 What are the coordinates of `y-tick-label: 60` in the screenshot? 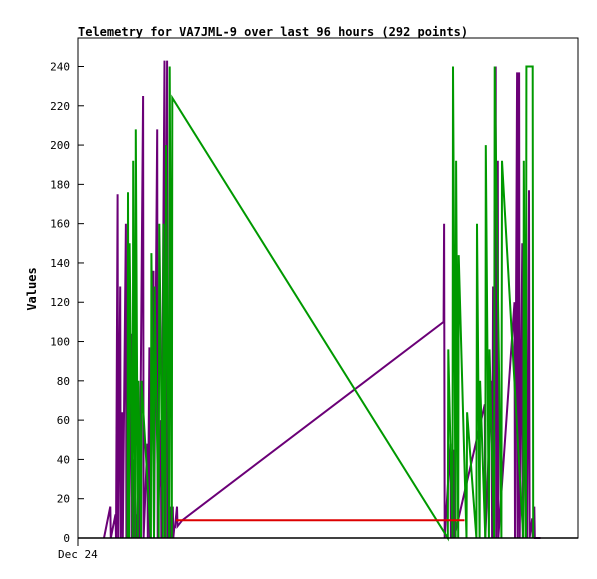 It's located at (63, 420).